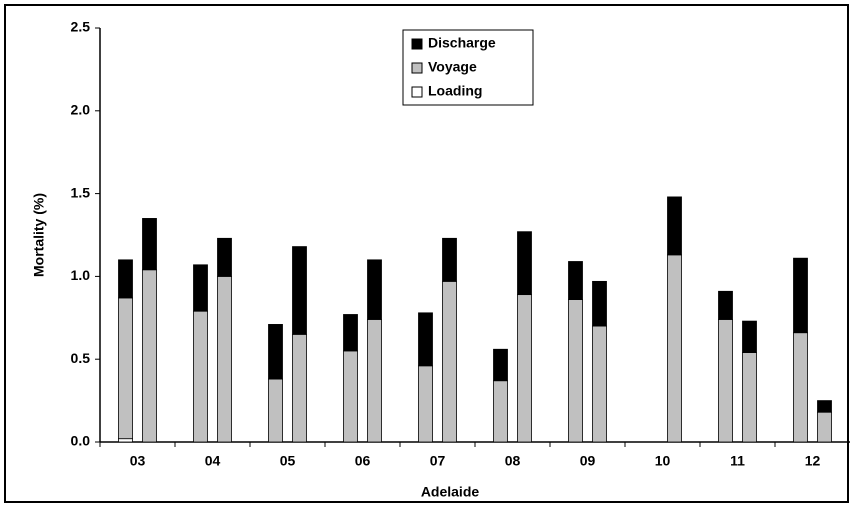  What do you see at coordinates (737, 461) in the screenshot?
I see `x-tick-label: 11` at bounding box center [737, 461].